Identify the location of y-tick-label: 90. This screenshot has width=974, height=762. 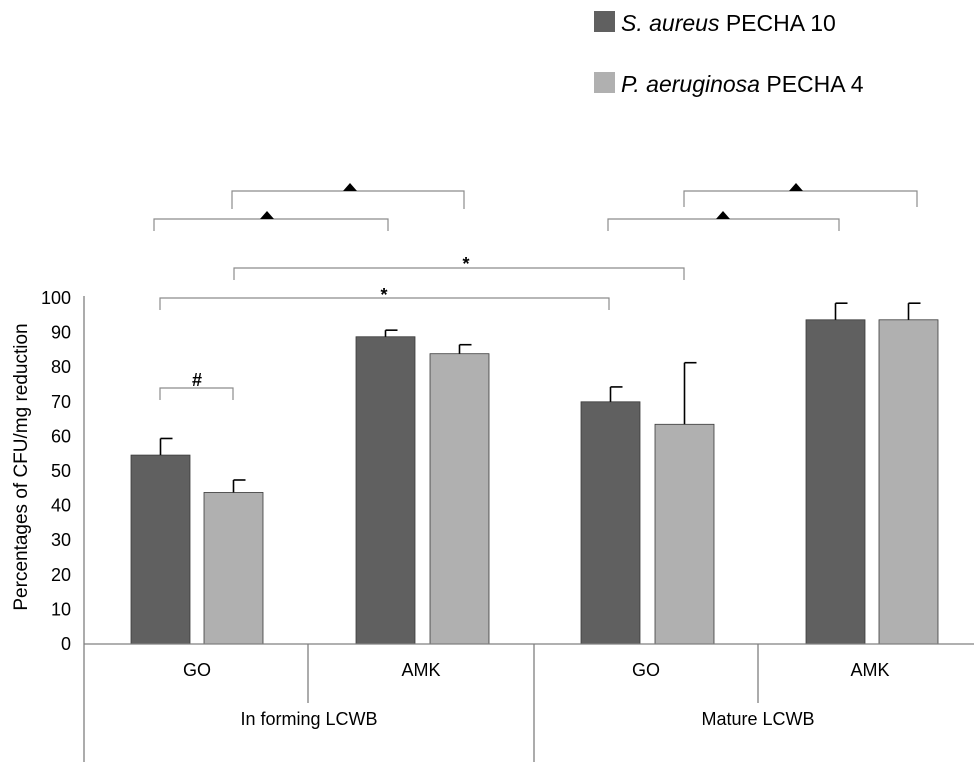
(61, 333).